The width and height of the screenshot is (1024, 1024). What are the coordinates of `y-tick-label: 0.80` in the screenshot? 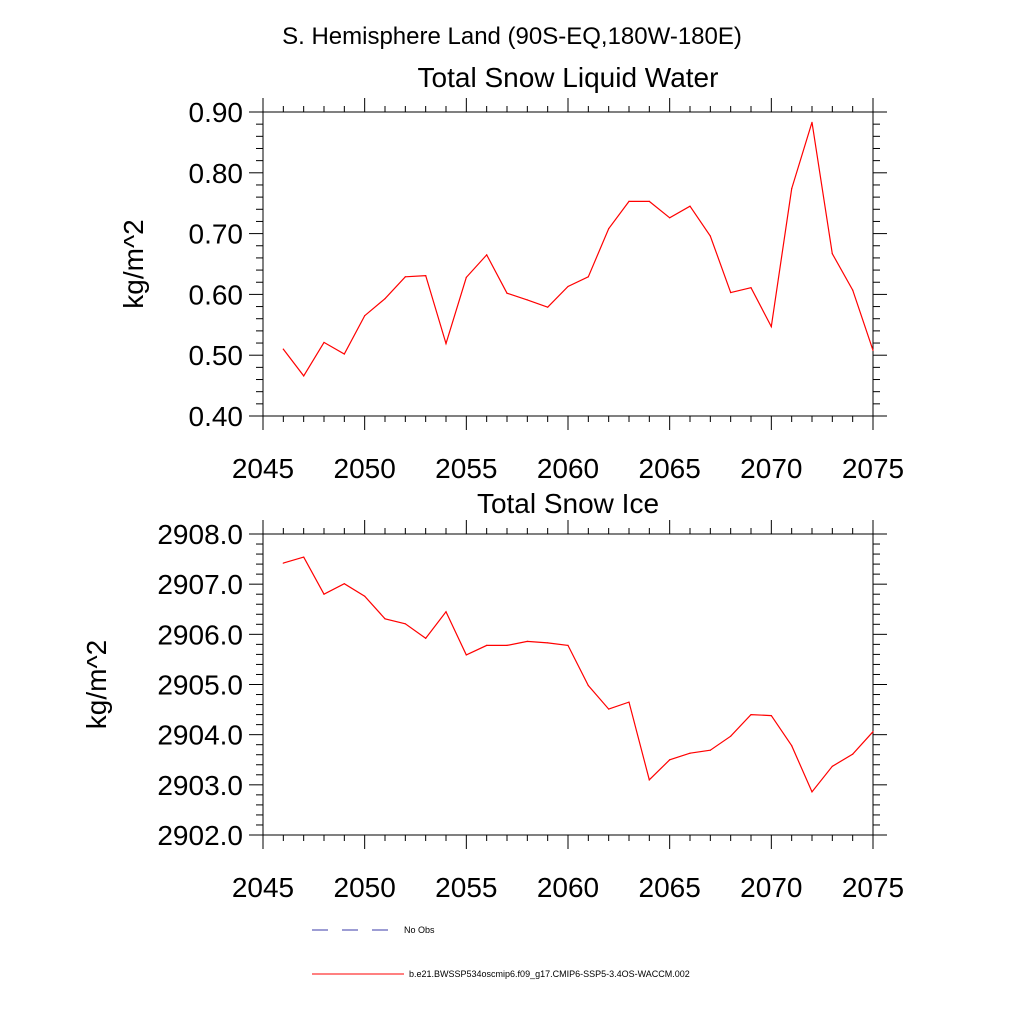 It's located at (216, 173).